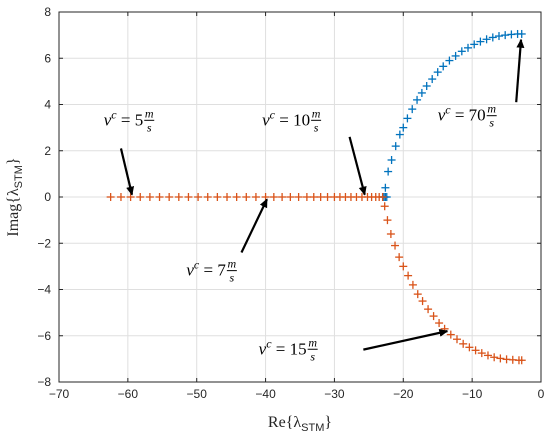  What do you see at coordinates (44, 336) in the screenshot?
I see `y-tick-label: −6` at bounding box center [44, 336].